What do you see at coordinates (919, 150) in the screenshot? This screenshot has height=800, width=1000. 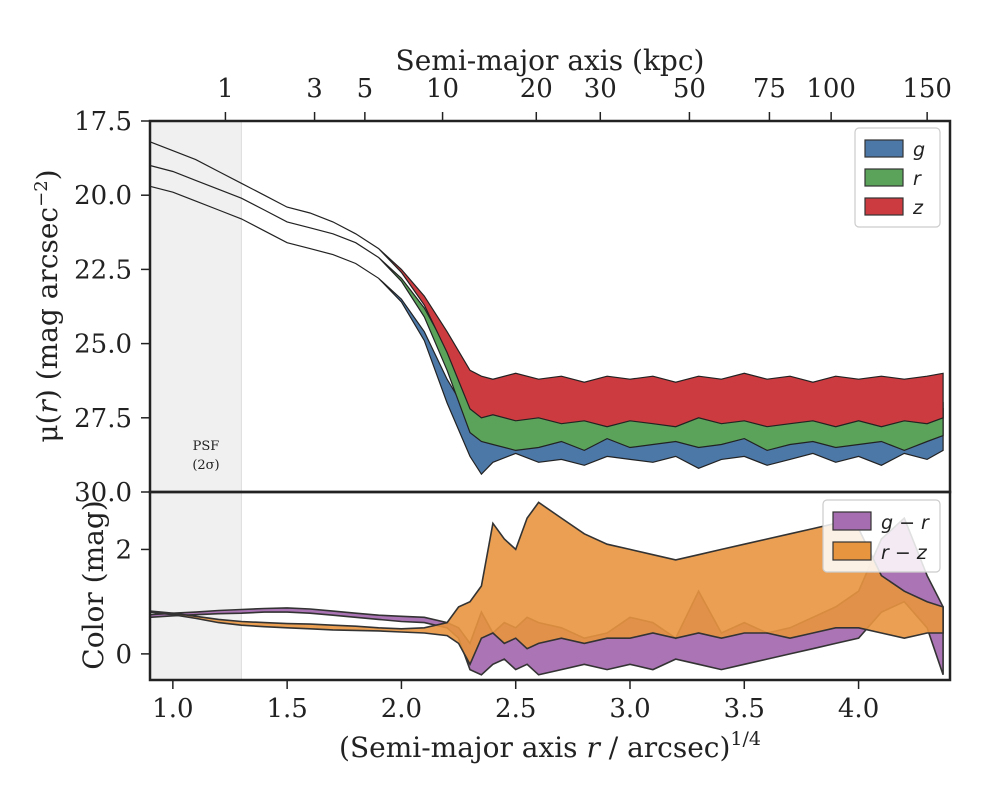 I see `legend-label-g: g` at bounding box center [919, 150].